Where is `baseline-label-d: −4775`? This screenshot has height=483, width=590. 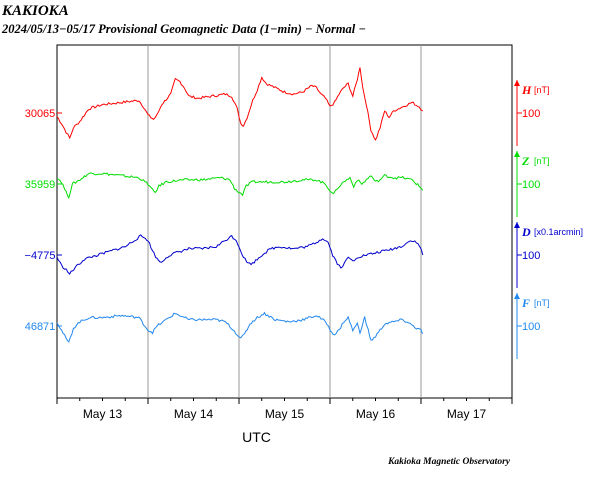 baseline-label-d: −4775 is located at coordinates (40, 256).